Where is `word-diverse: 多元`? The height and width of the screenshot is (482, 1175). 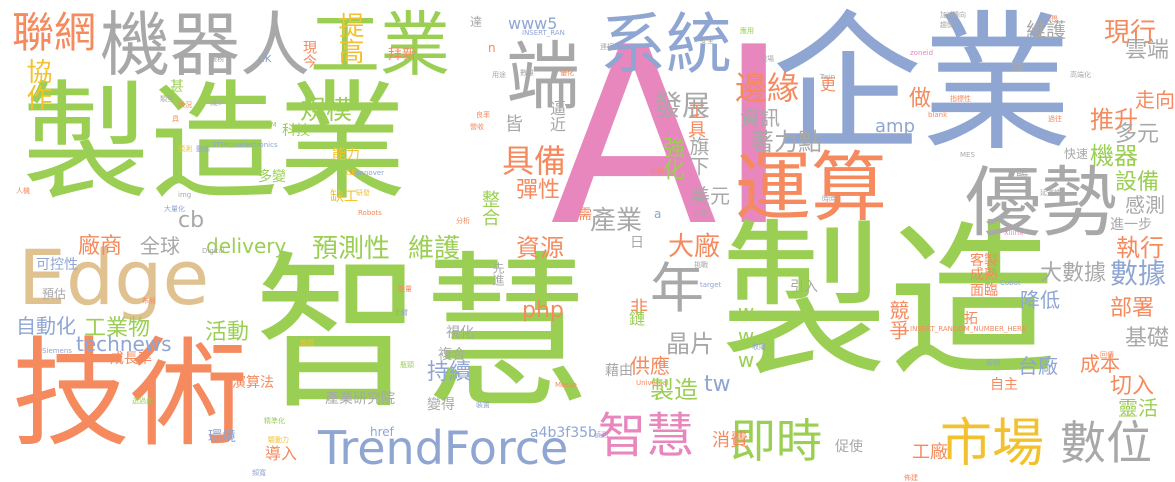 word-diverse: 多元 is located at coordinates (1137, 134).